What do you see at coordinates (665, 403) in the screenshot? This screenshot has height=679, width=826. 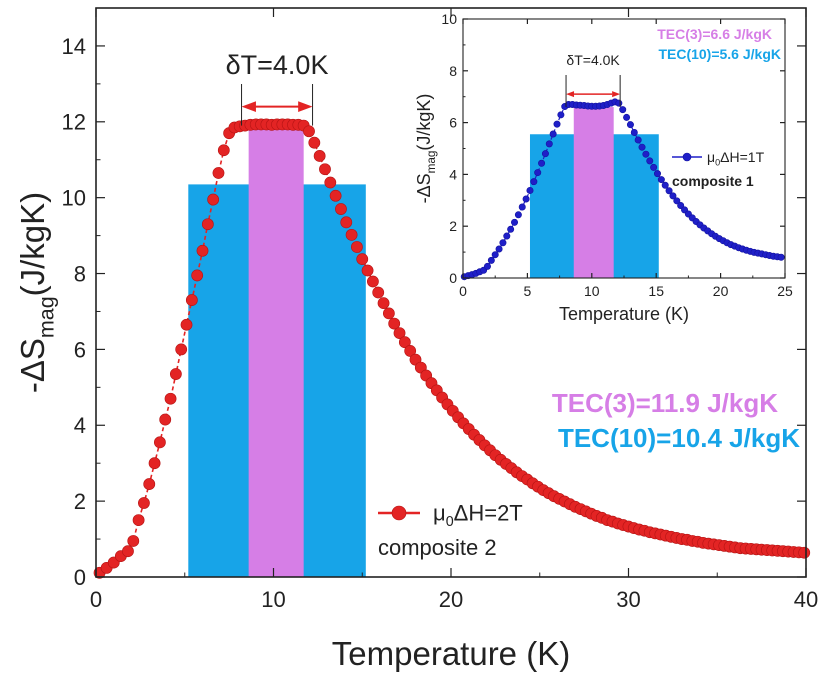 I see `tec-label: TEC(3)=11.9 J/kgK` at bounding box center [665, 403].